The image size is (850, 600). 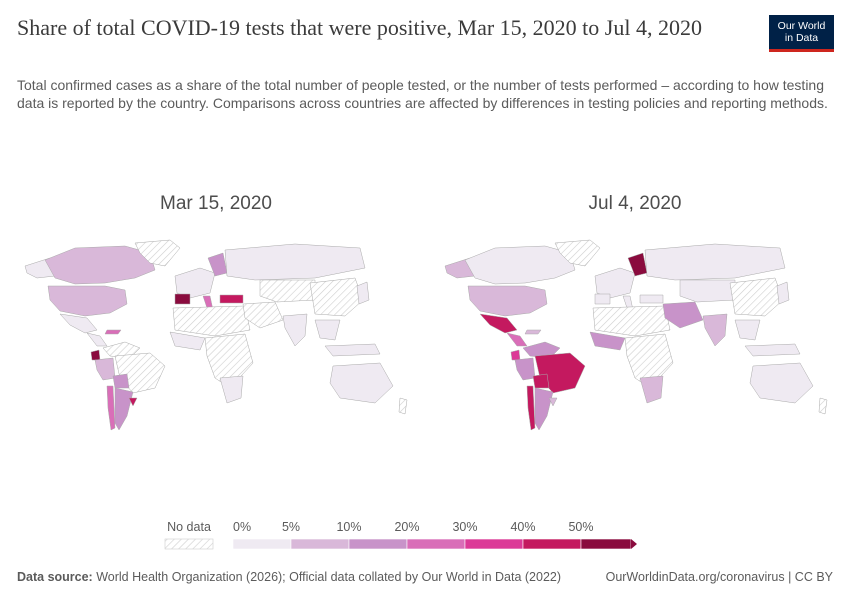 I want to click on legend-ticks: 0% 5% 10% 20% 30% 40% 50%, so click(x=413, y=527).